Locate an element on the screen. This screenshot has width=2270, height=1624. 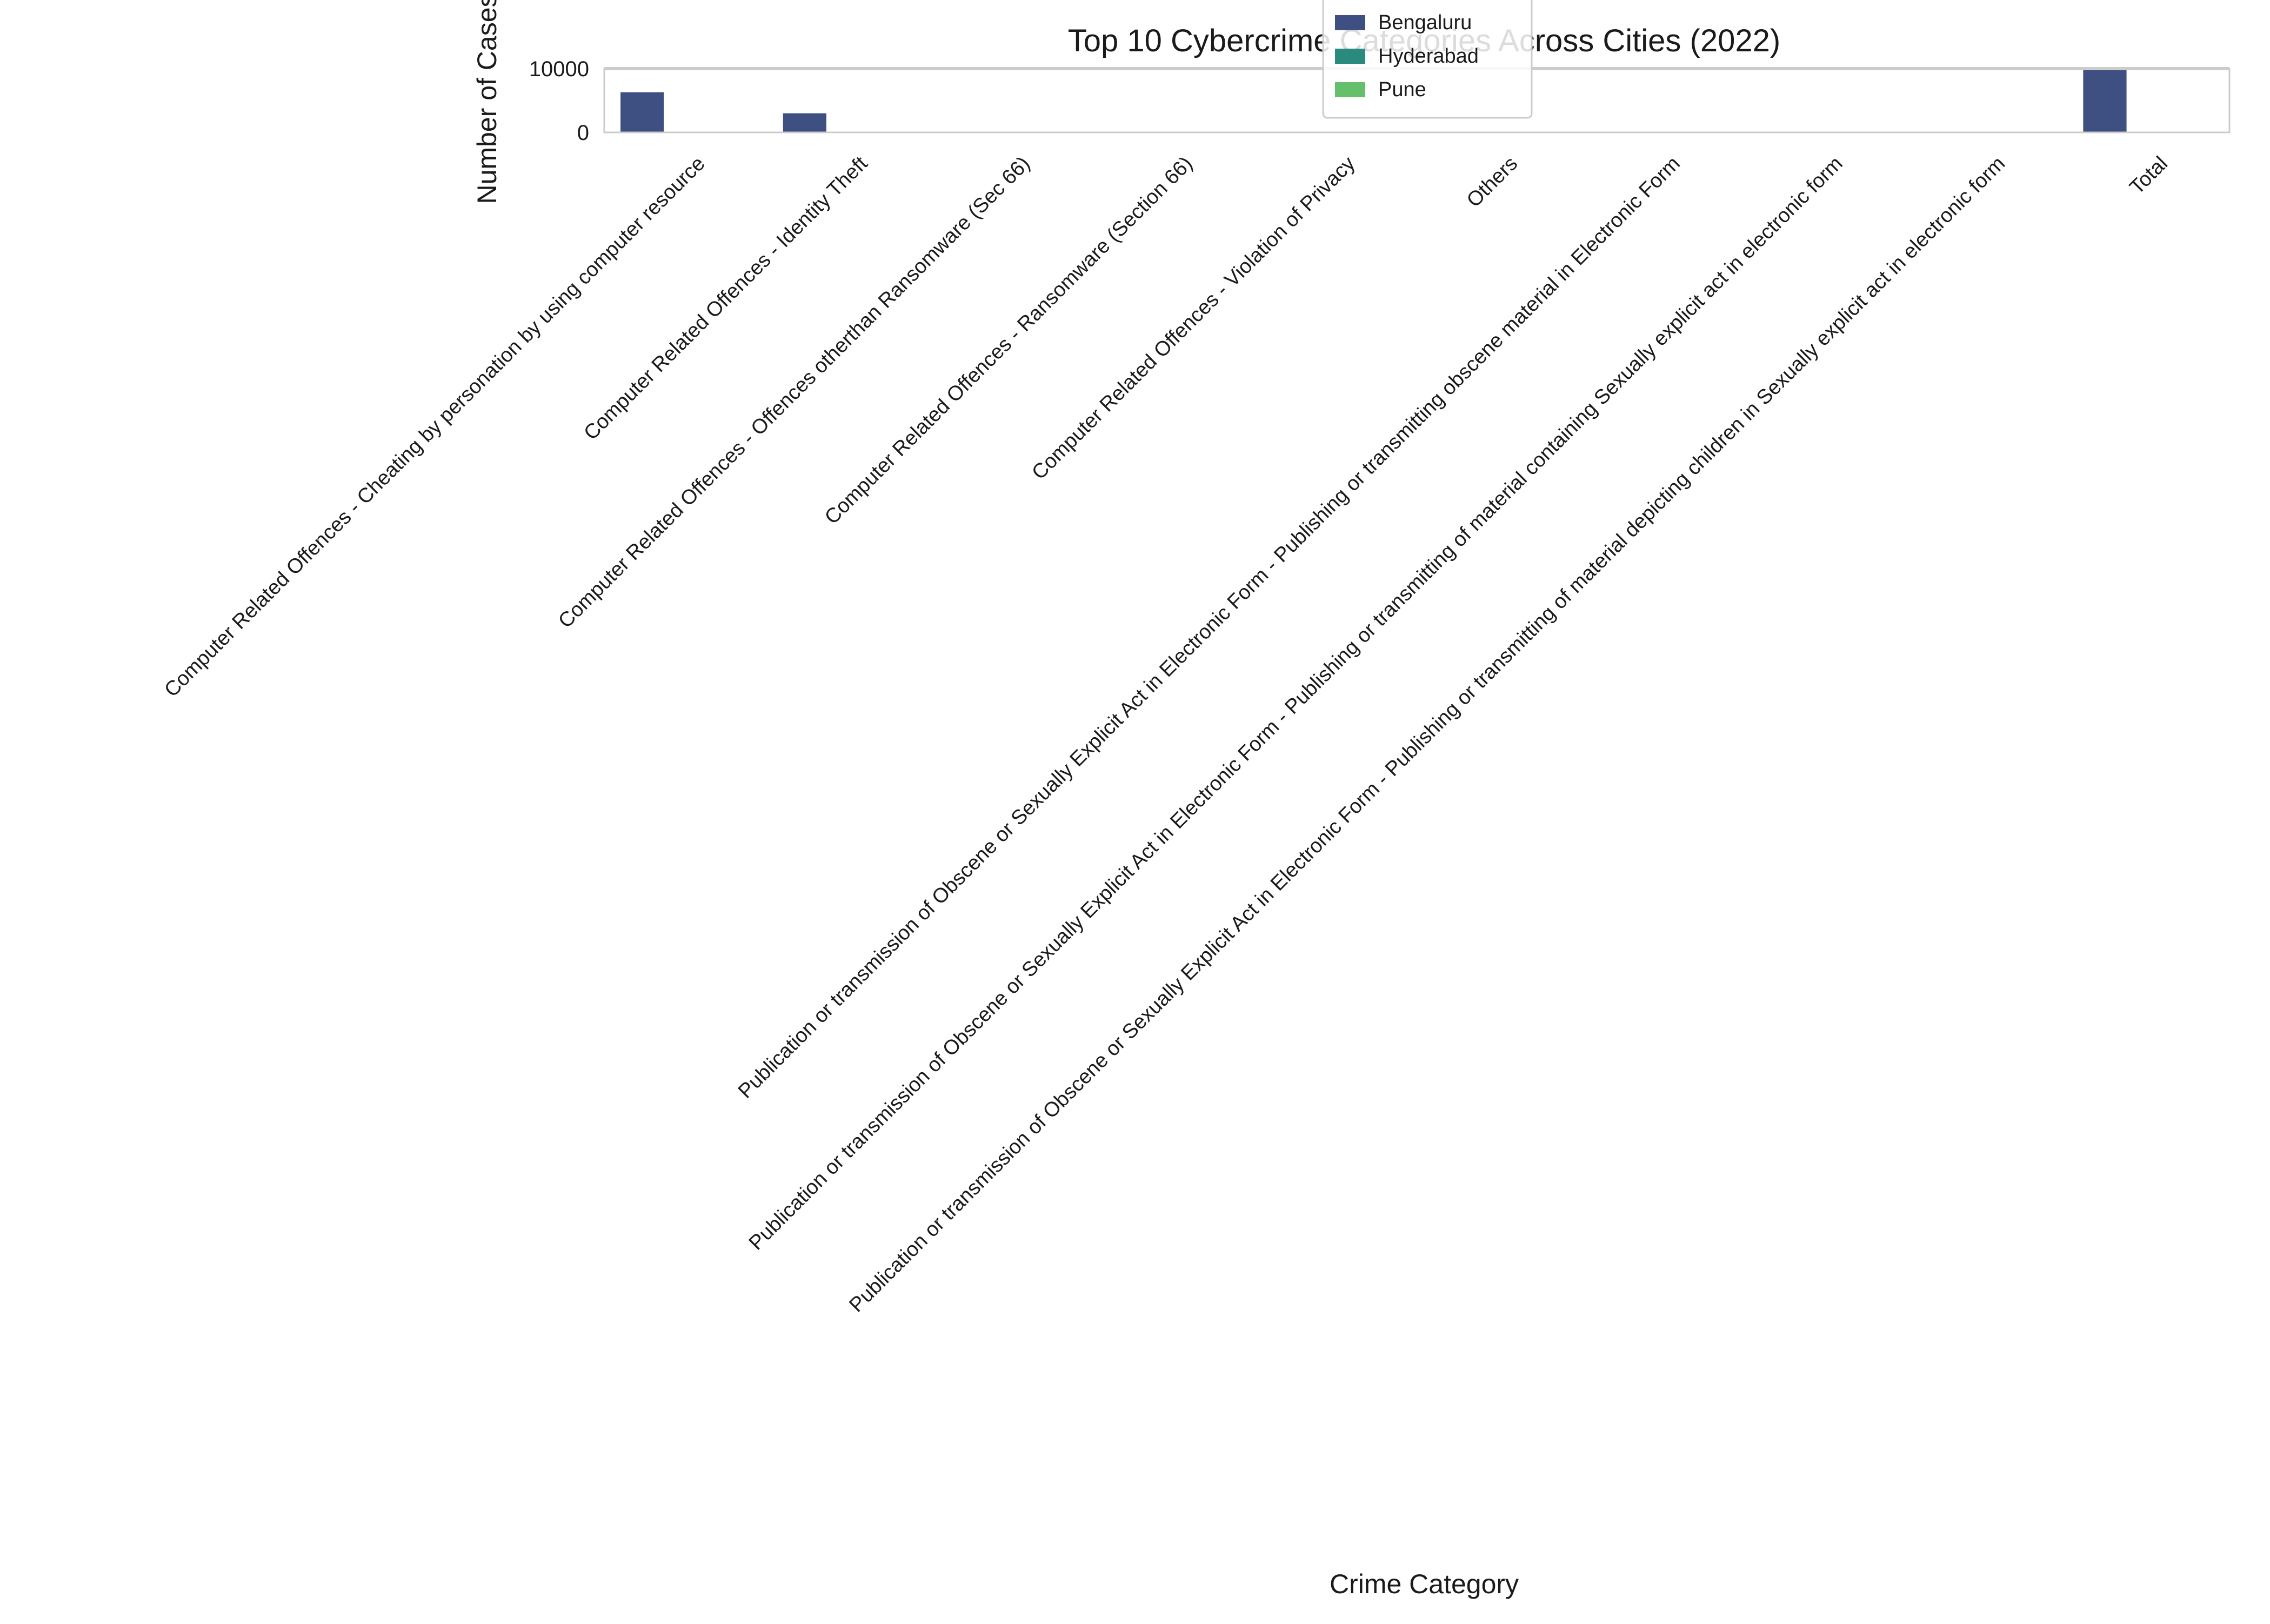
legend-swatch-hyderabad is located at coordinates (1350, 57).